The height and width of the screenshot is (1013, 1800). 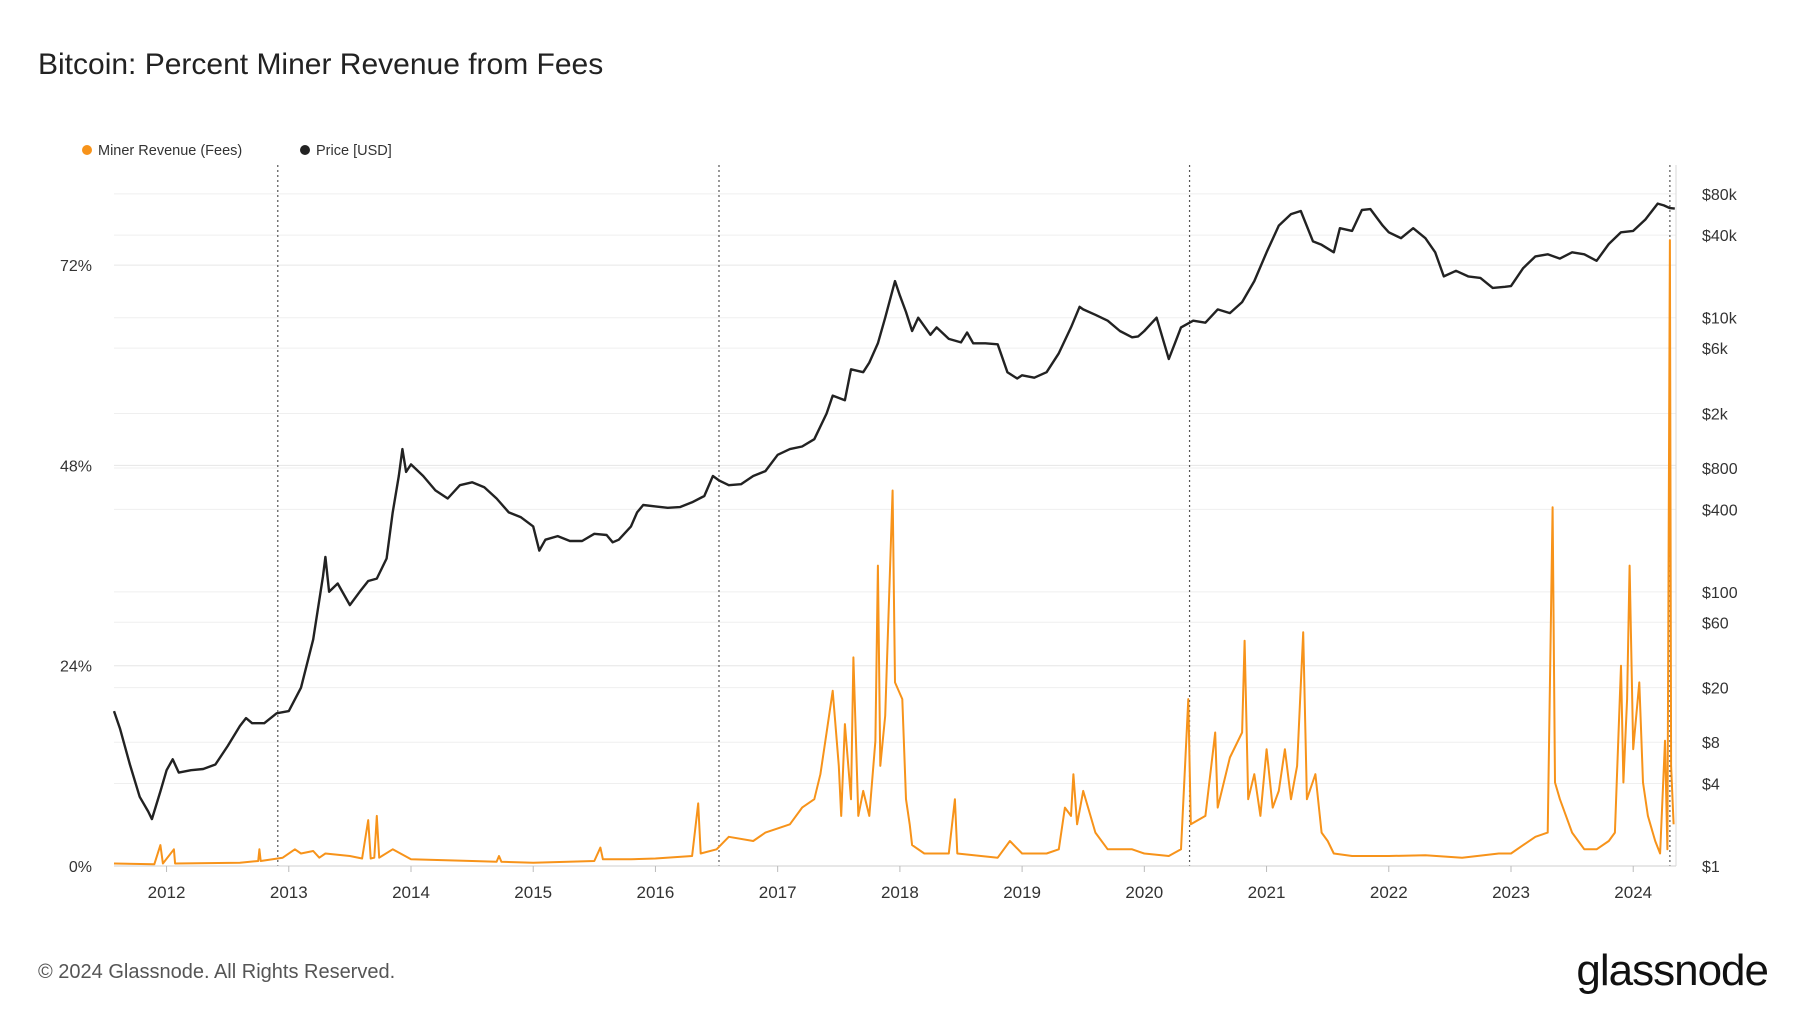 What do you see at coordinates (1267, 892) in the screenshot?
I see `x-tick-label: 2021` at bounding box center [1267, 892].